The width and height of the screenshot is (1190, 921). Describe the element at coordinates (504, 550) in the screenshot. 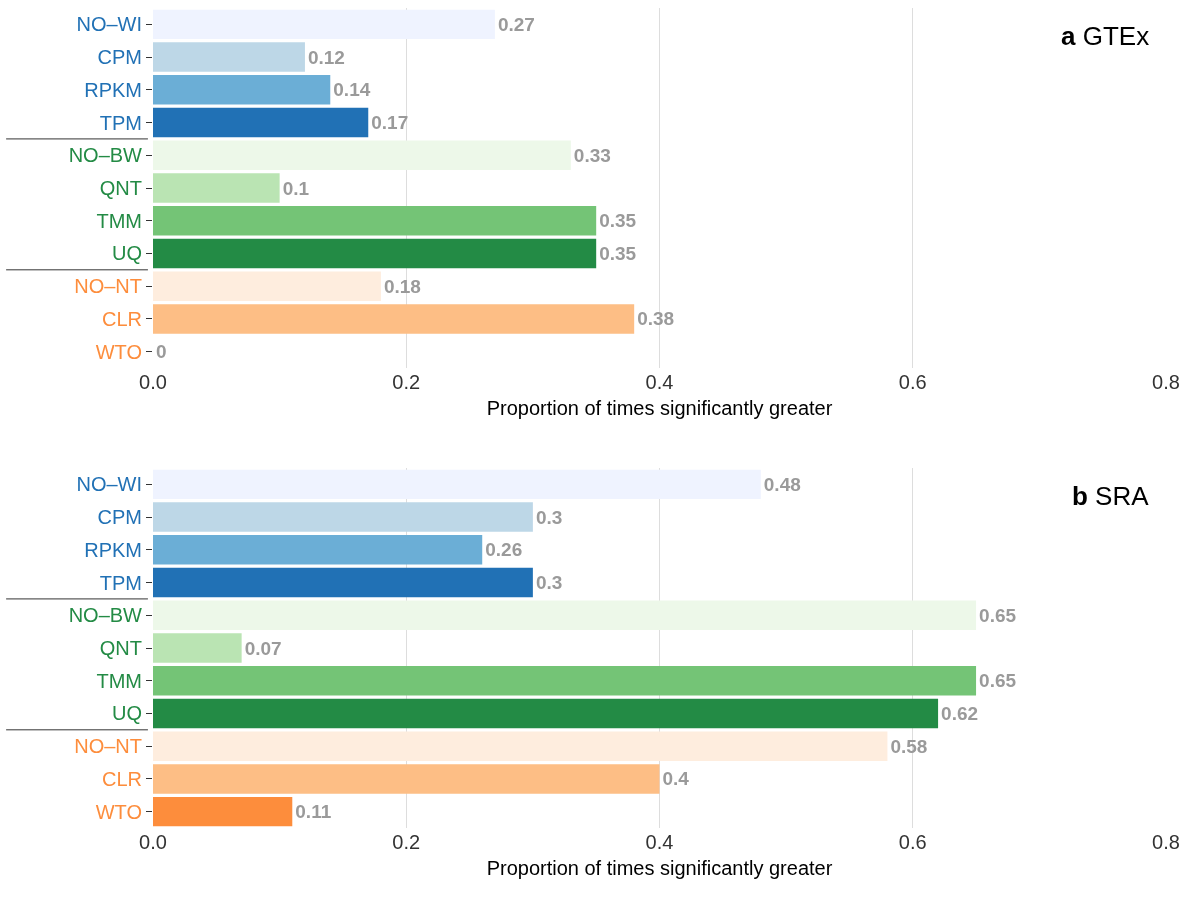

I see `data-label: 0.26` at that location.